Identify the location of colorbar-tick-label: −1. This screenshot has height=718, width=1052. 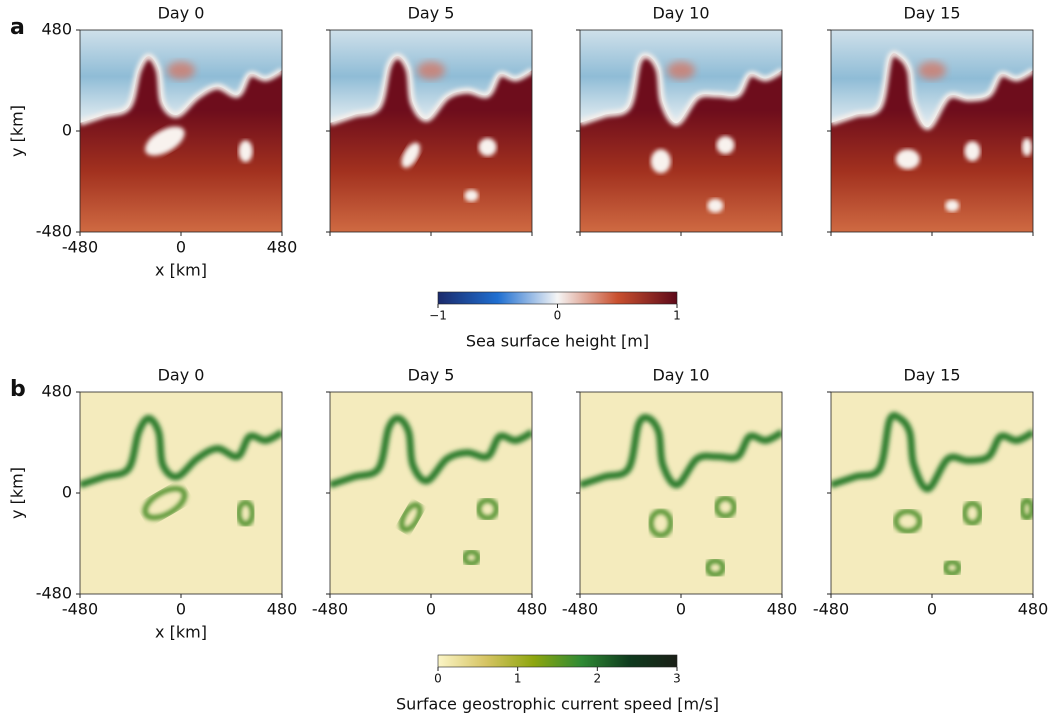
(438, 316).